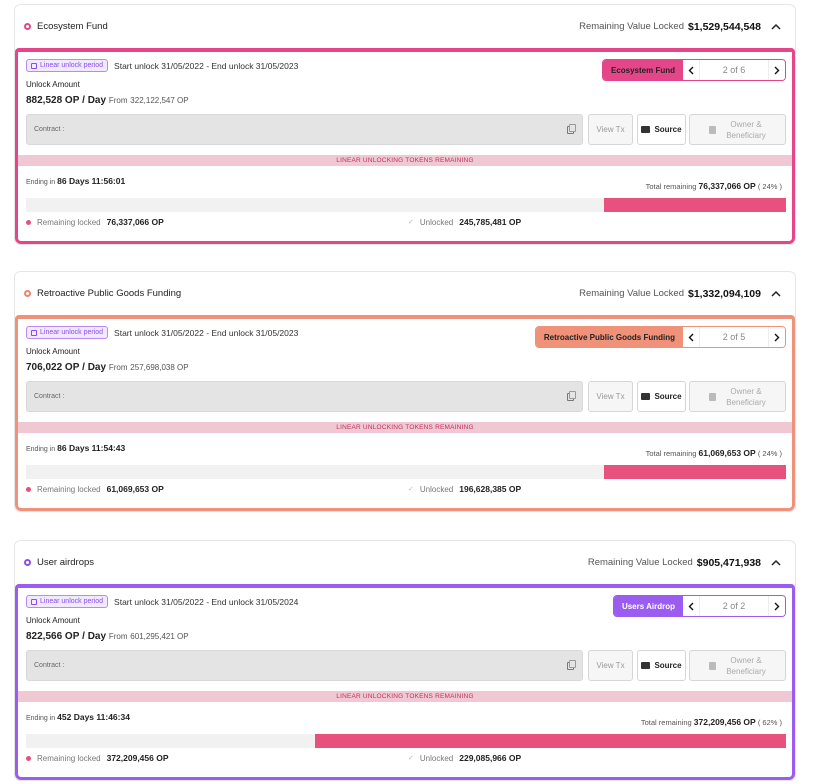 This screenshot has width=815, height=784. Describe the element at coordinates (53, 367) in the screenshot. I see `unlock-amount: 706,022 OP` at that location.